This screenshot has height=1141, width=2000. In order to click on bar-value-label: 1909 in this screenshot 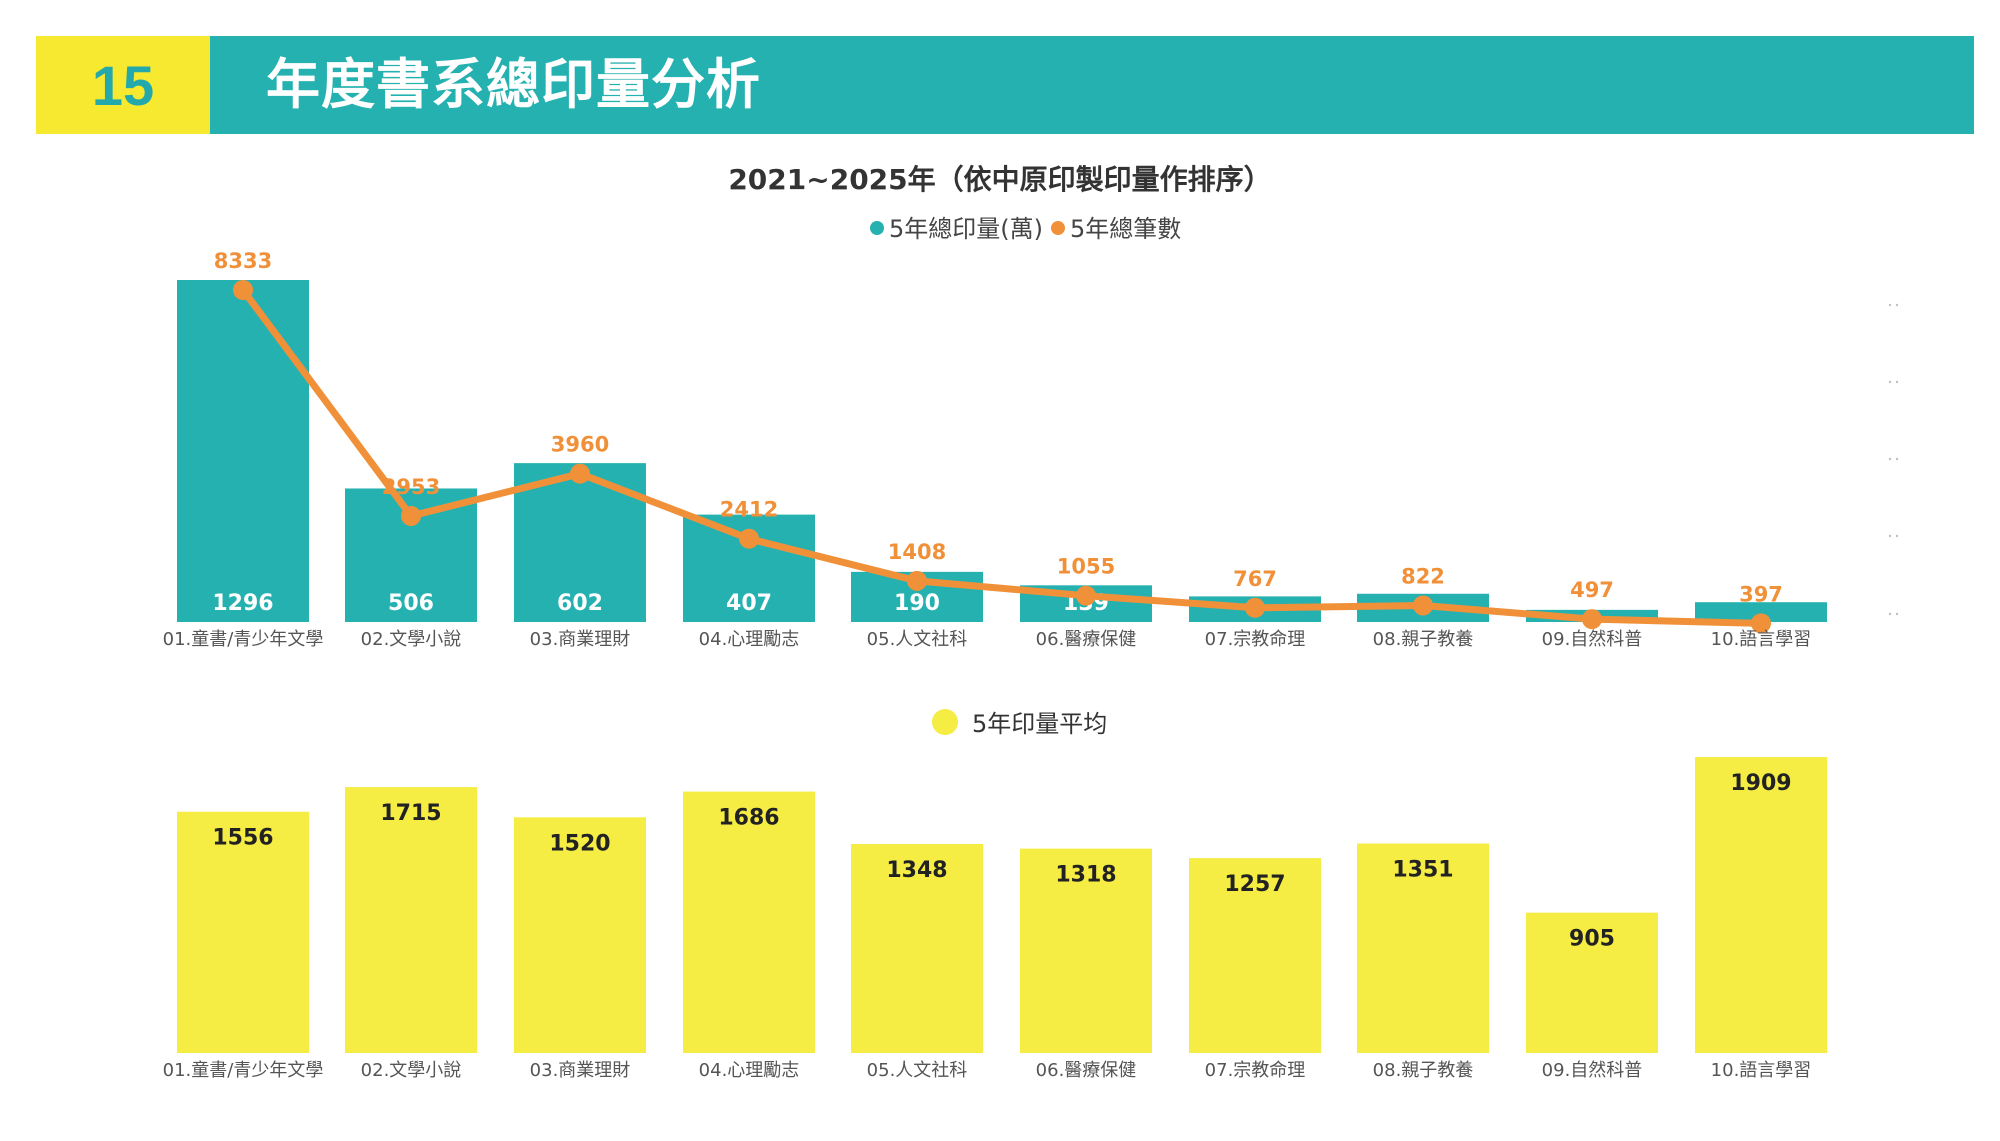, I will do `click(1760, 783)`.